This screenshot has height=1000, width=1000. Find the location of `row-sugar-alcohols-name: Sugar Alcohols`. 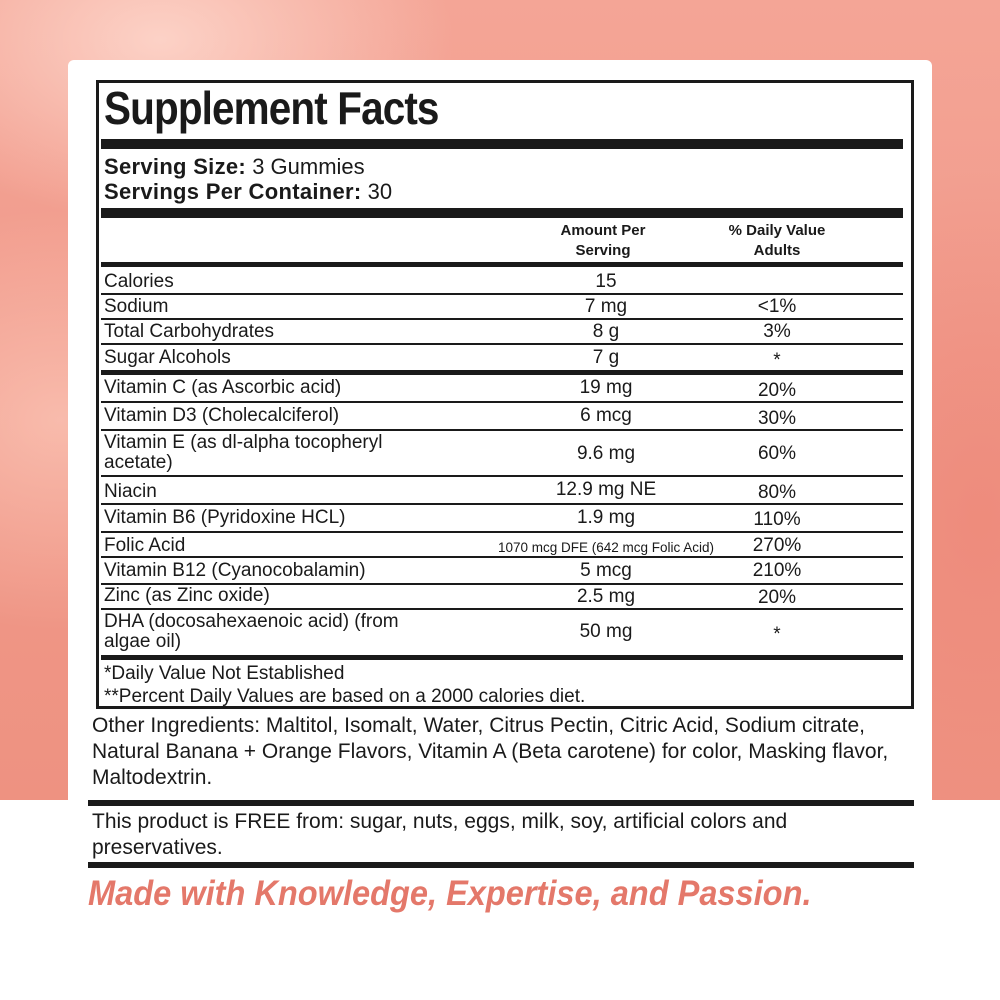

row-sugar-alcohols-name: Sugar Alcohols is located at coordinates (167, 357).